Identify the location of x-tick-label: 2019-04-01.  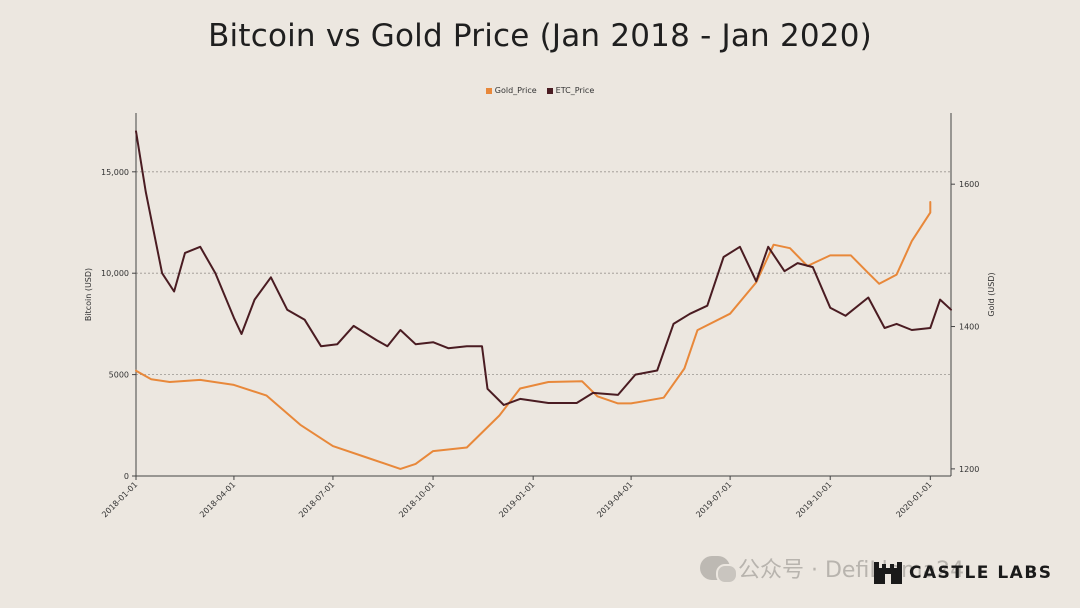
(614, 499).